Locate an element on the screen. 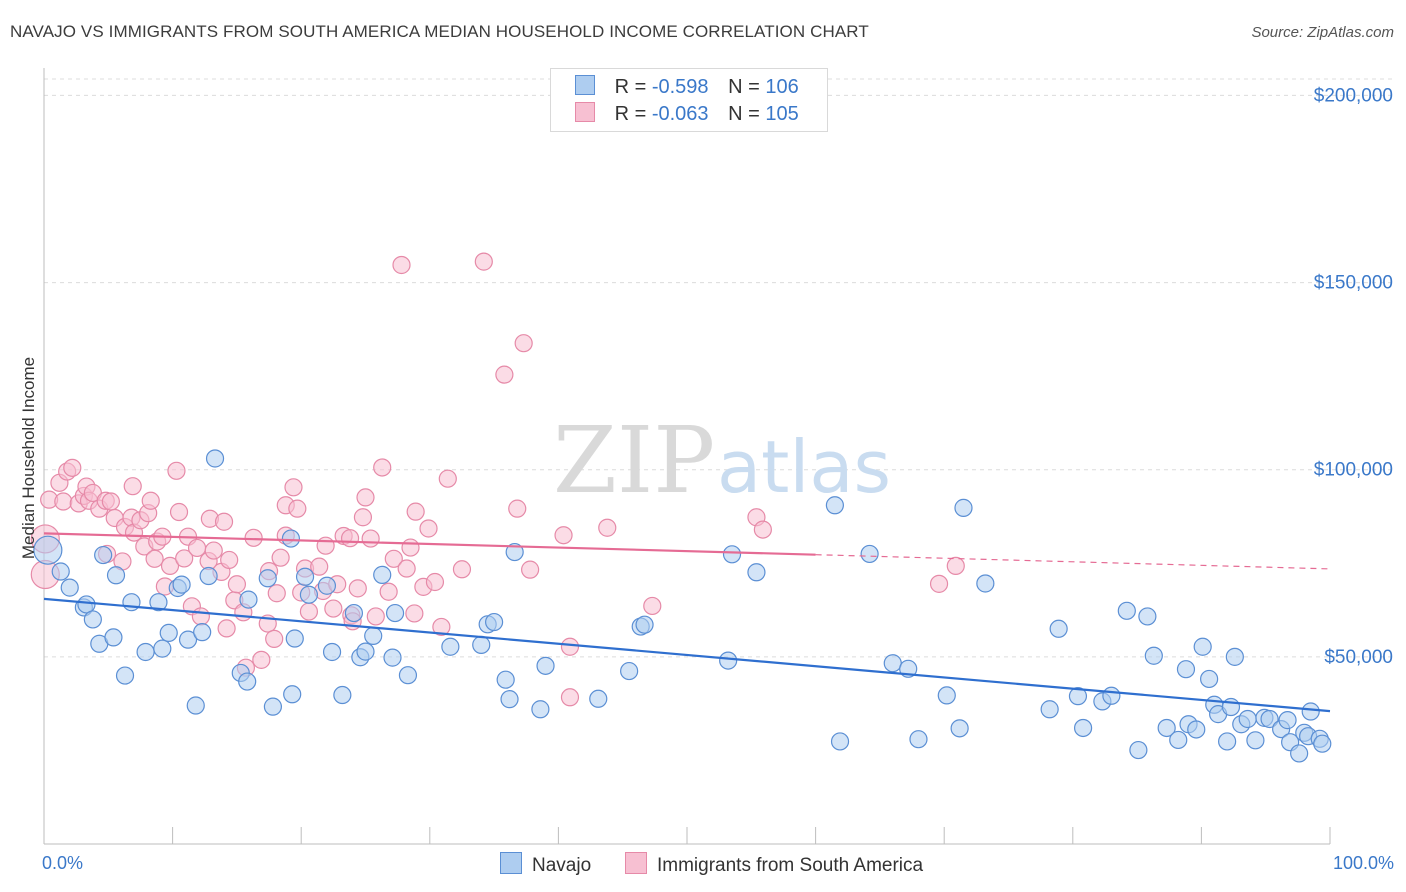 This screenshot has width=1406, height=892. y-tick-label: $150,000 is located at coordinates (1353, 283).